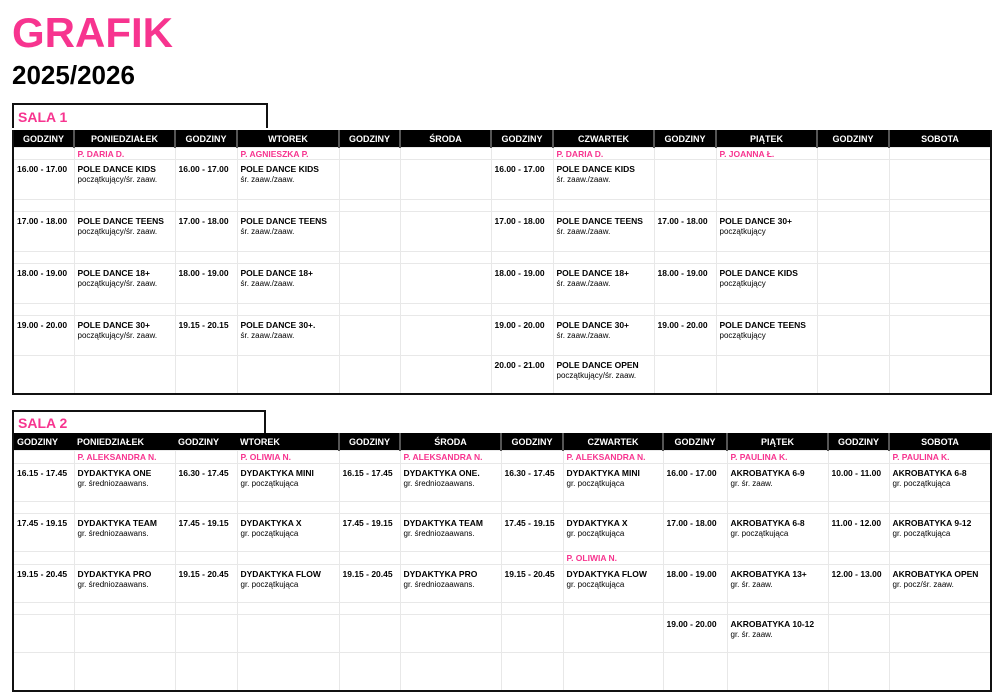 This screenshot has height=698, width=996. I want to click on day-cell: P. PAULINA K., so click(940, 457).